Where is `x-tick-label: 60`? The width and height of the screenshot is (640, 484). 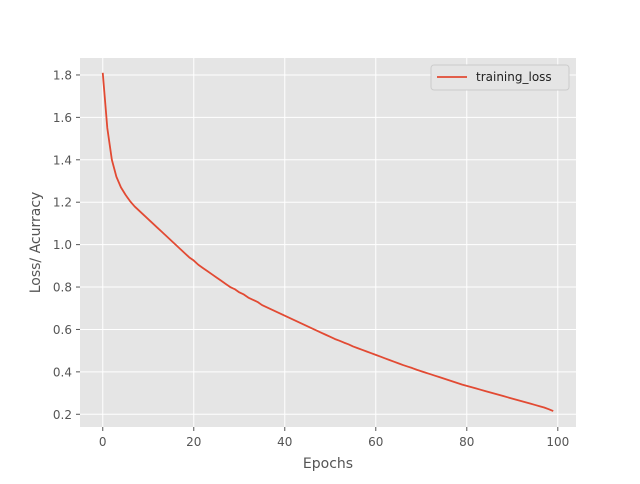
x-tick-label: 60 is located at coordinates (375, 442).